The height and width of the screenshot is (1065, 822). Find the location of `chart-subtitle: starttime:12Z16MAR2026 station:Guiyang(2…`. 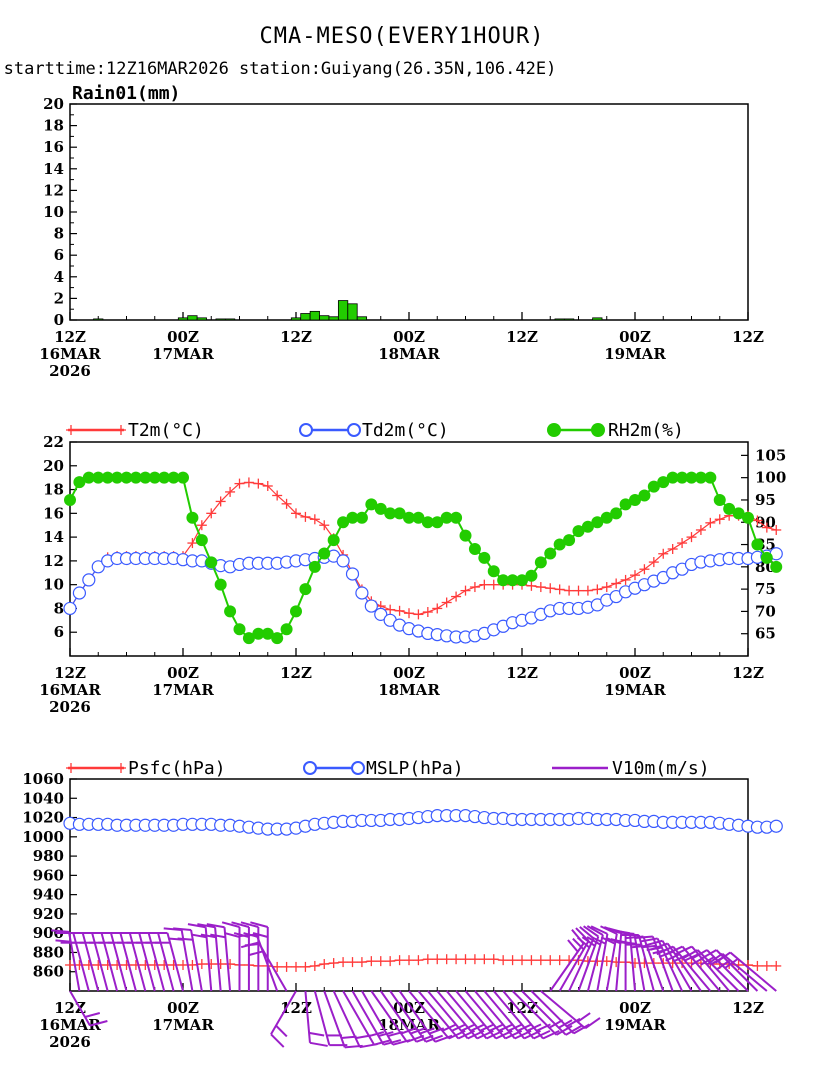

chart-subtitle: starttime:12Z16MAR2026 station:Guiyang(2… is located at coordinates (280, 69).